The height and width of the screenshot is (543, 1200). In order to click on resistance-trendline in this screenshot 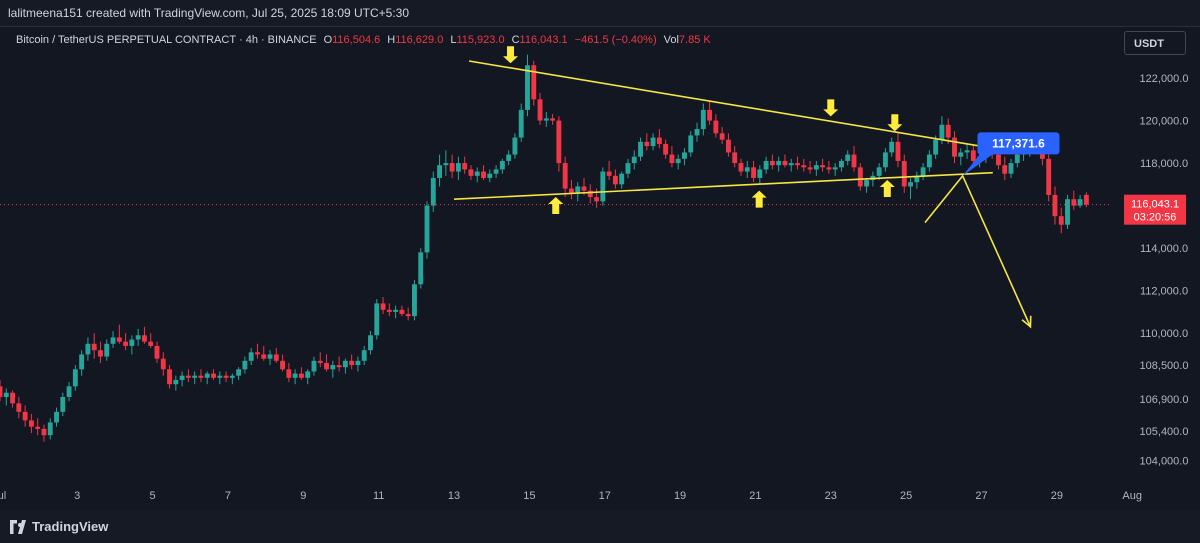, I will do `click(730, 104)`.